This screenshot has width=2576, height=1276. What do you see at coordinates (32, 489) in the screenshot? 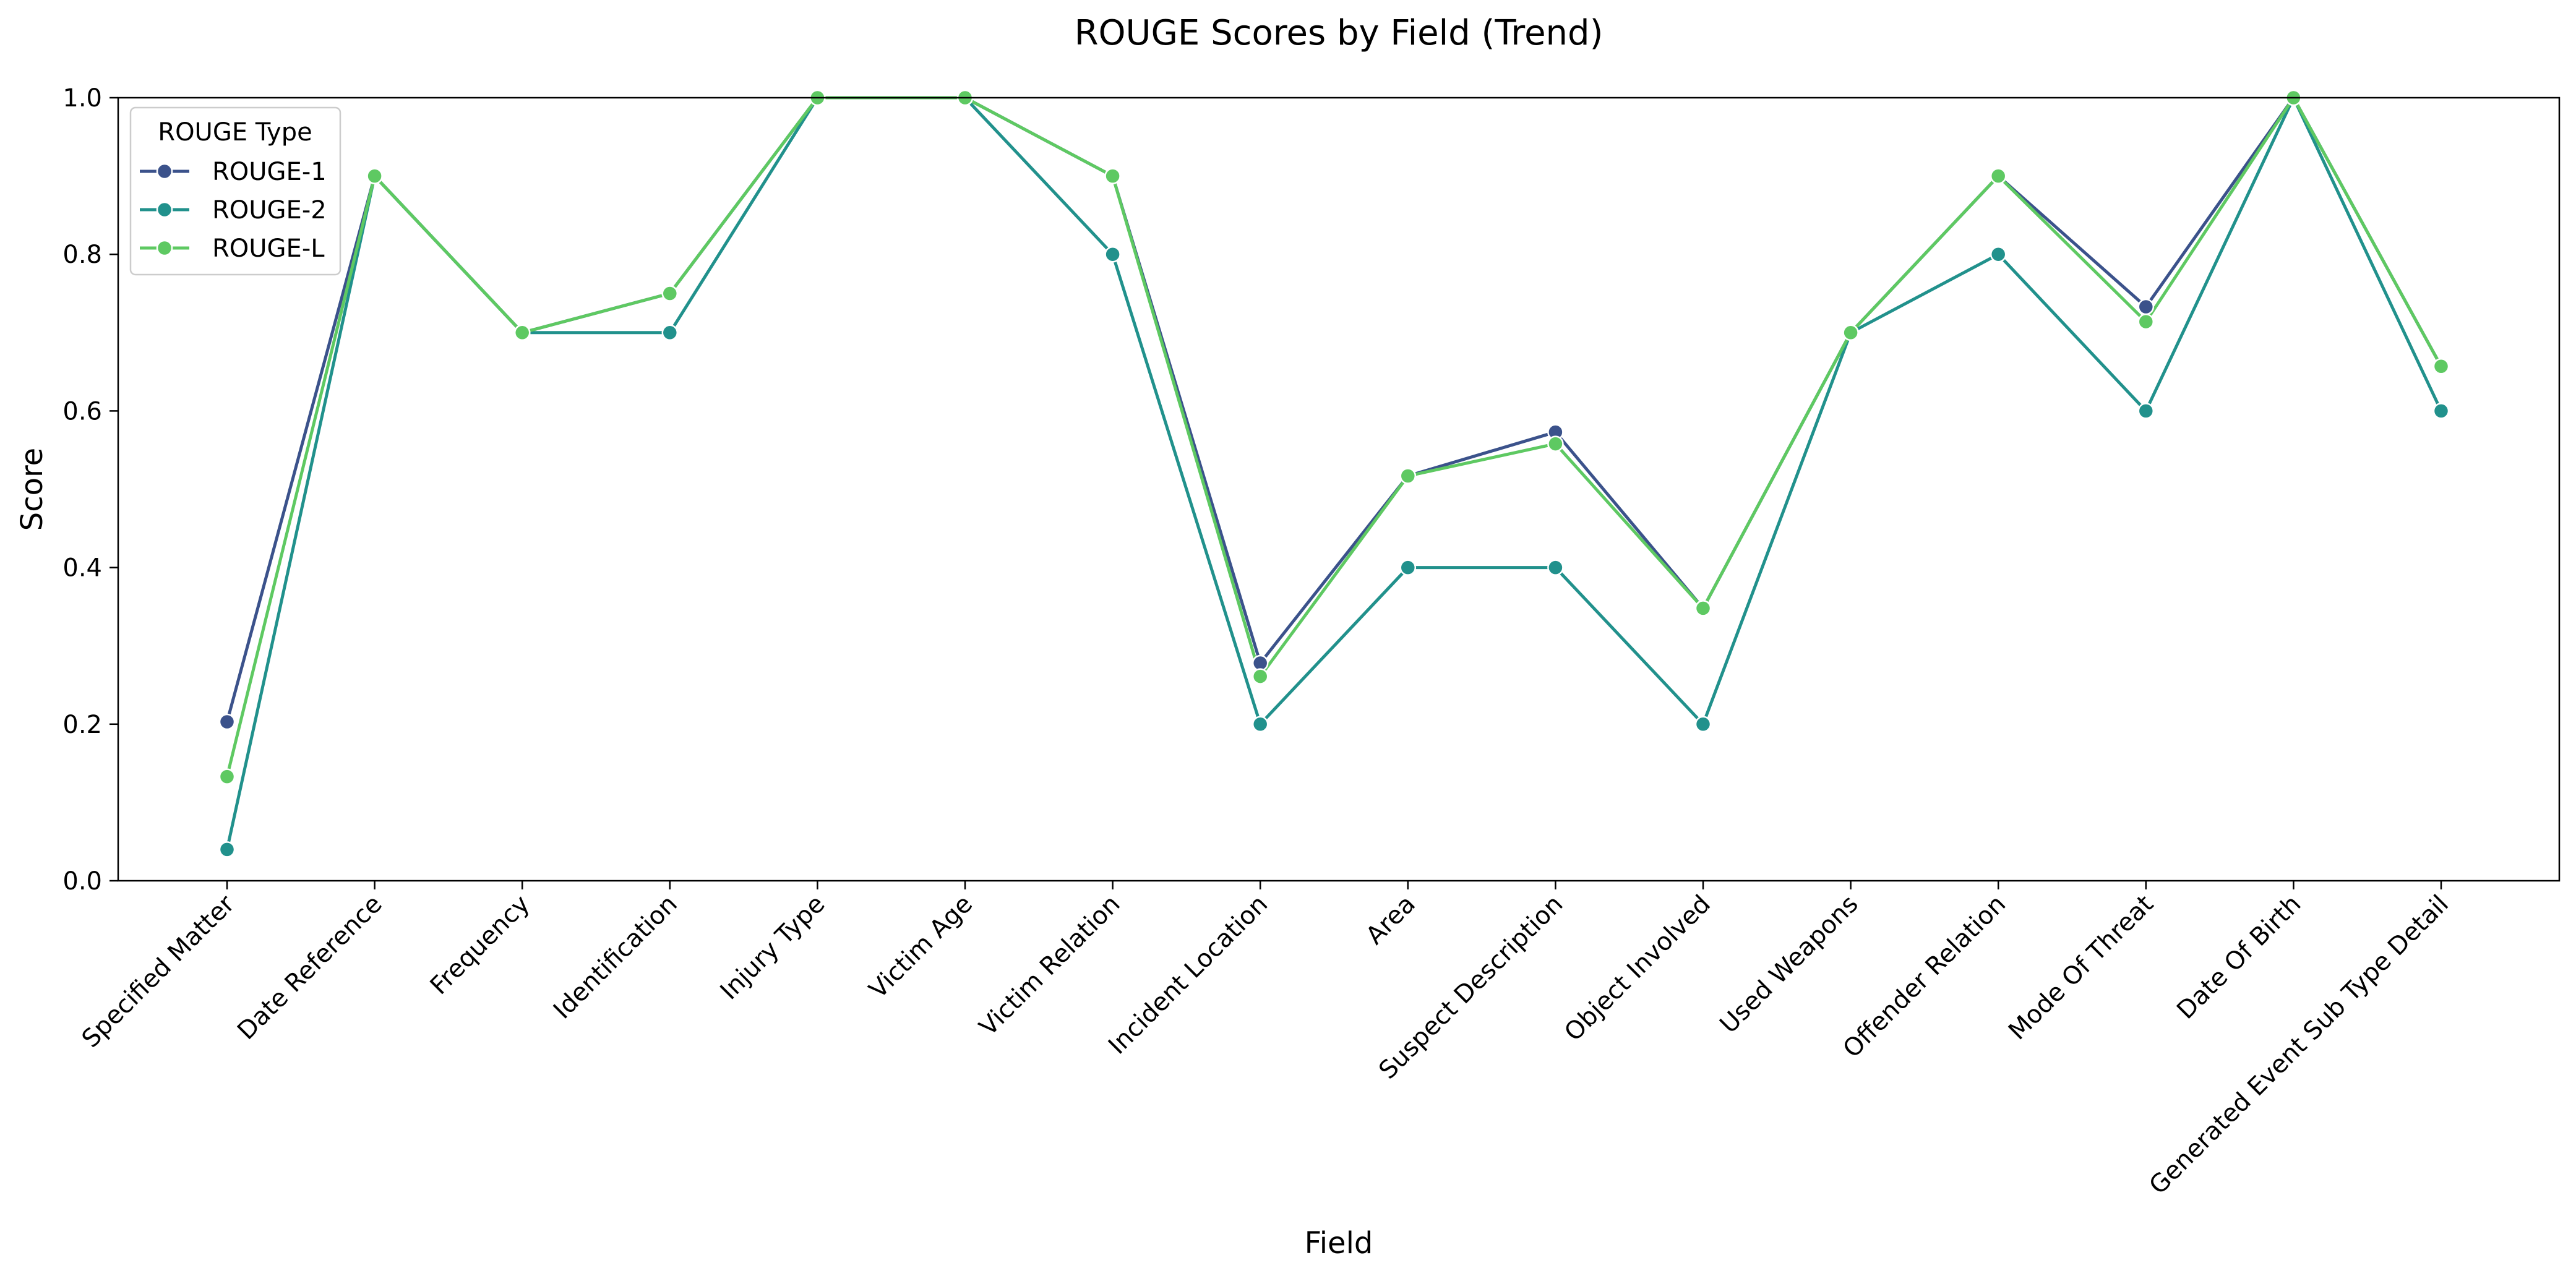
I see `y-axis-label: Score` at bounding box center [32, 489].